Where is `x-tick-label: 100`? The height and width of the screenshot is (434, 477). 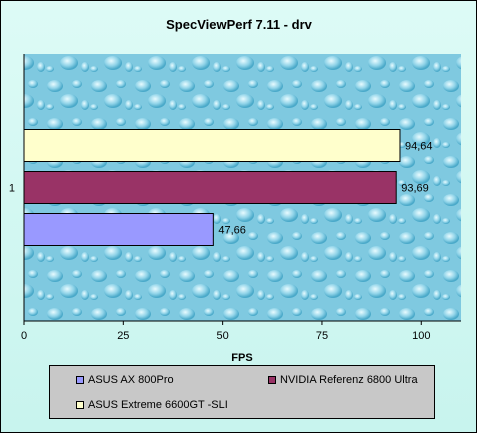
x-tick-label: 100 is located at coordinates (421, 336).